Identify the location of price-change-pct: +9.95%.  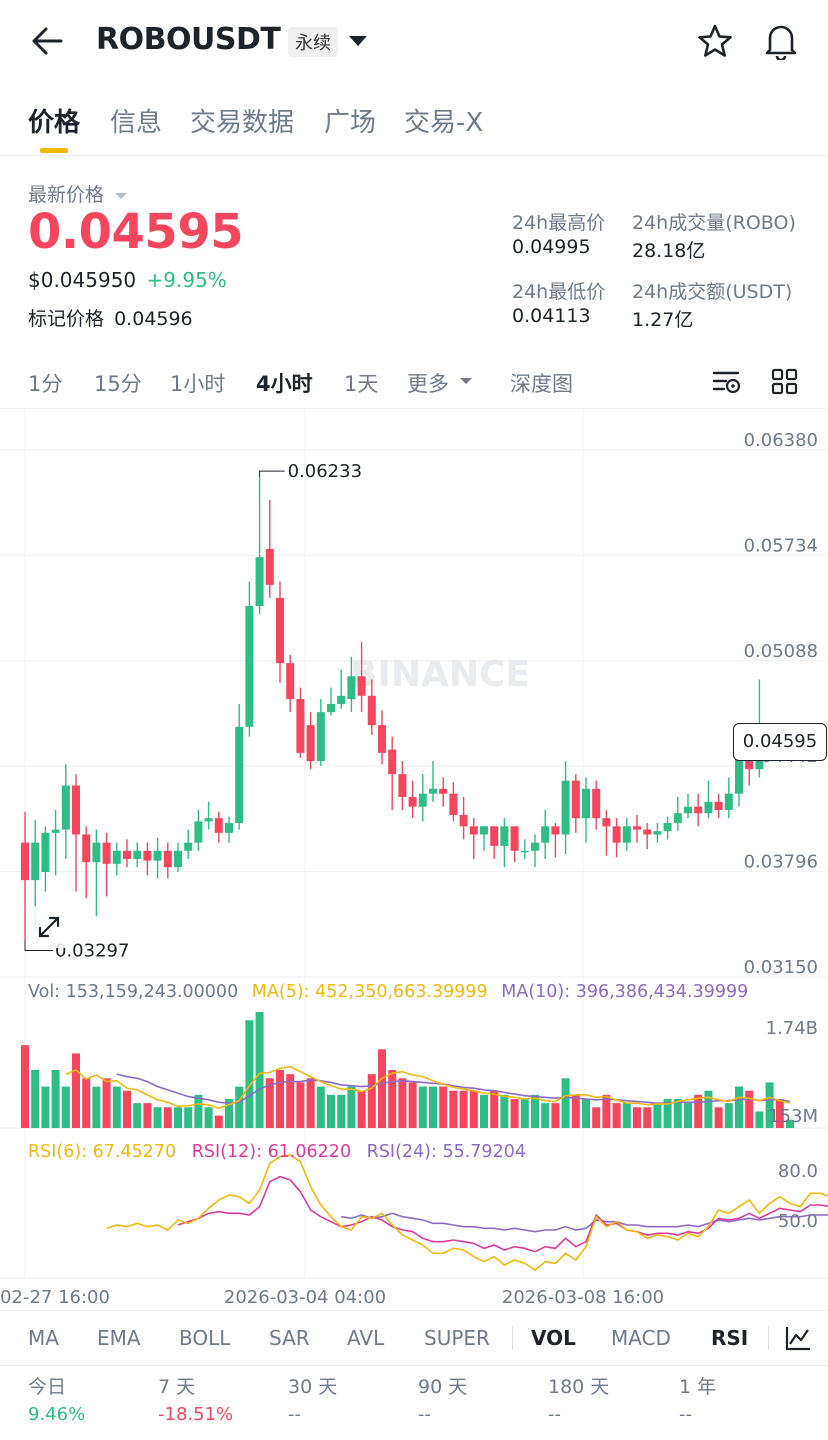
(186, 280).